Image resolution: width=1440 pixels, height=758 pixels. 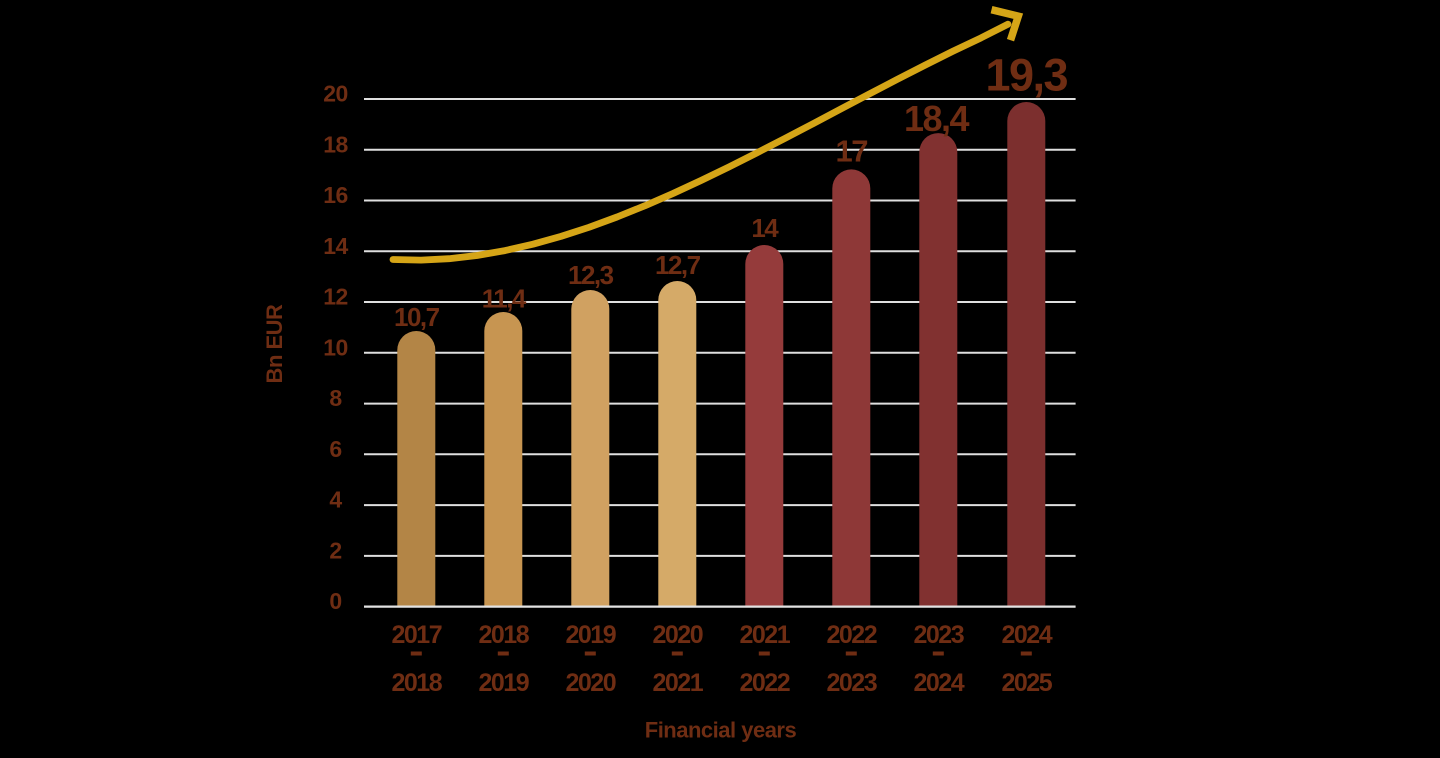 What do you see at coordinates (335, 195) in the screenshot?
I see `svg-text: 16` at bounding box center [335, 195].